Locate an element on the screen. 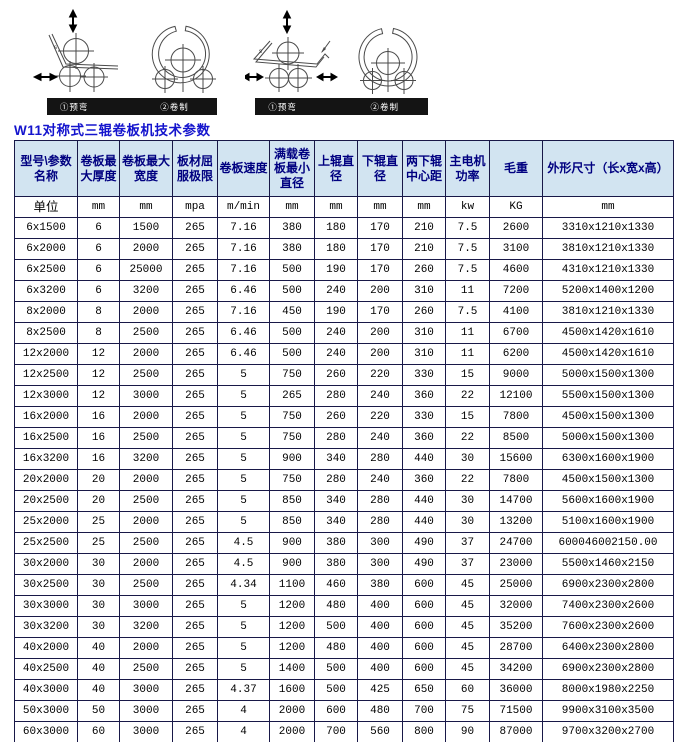  table-cell: 23000 is located at coordinates (516, 564).